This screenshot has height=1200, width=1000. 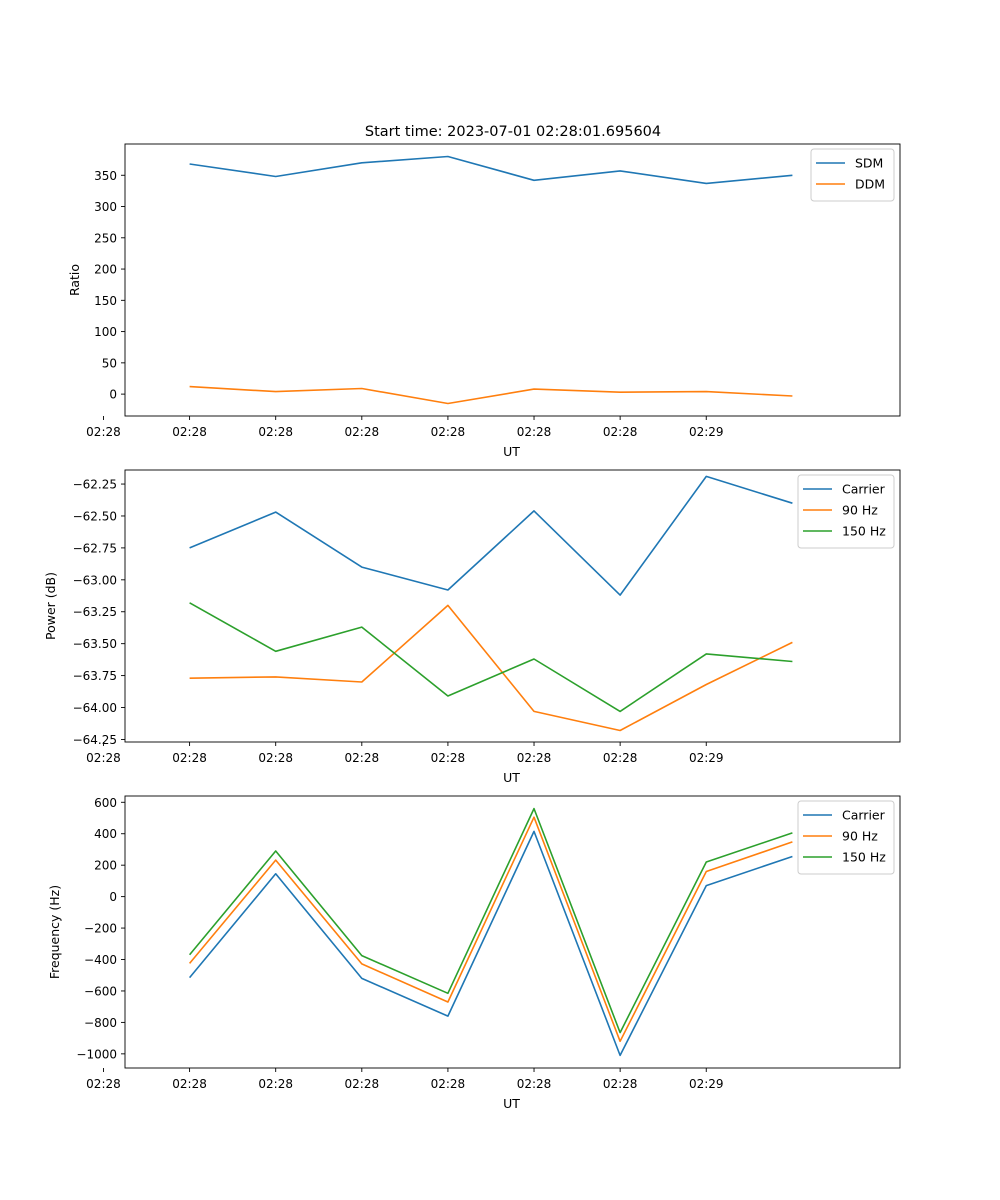 I want to click on legend: SDM DDM, so click(x=852, y=175).